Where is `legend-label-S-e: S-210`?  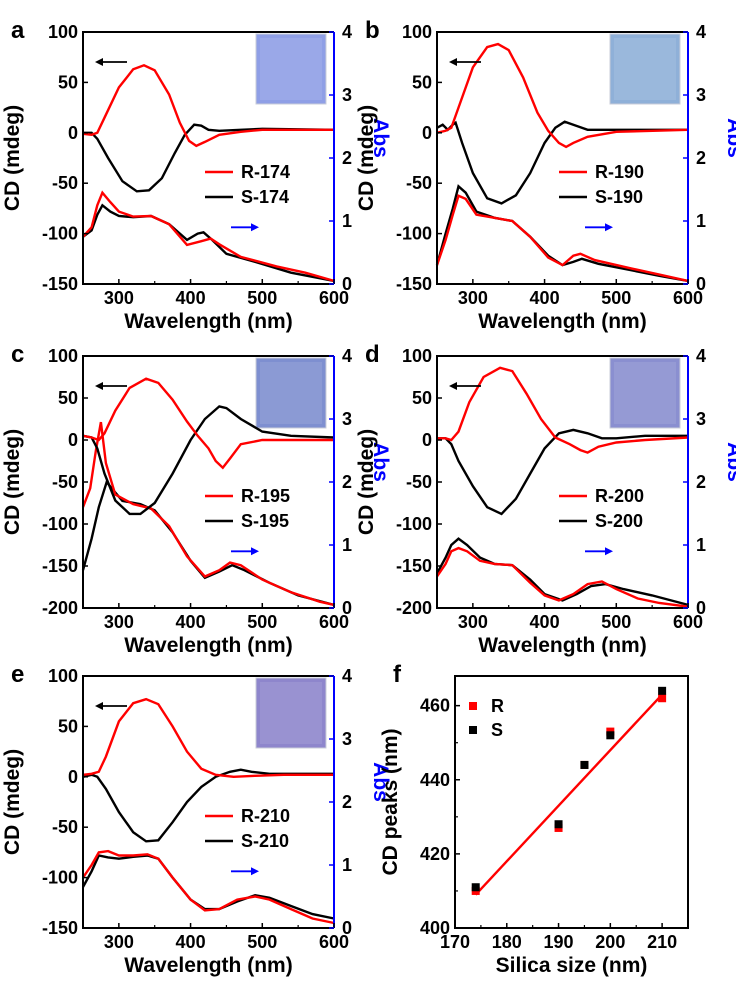
legend-label-S-e: S-210 is located at coordinates (265, 841).